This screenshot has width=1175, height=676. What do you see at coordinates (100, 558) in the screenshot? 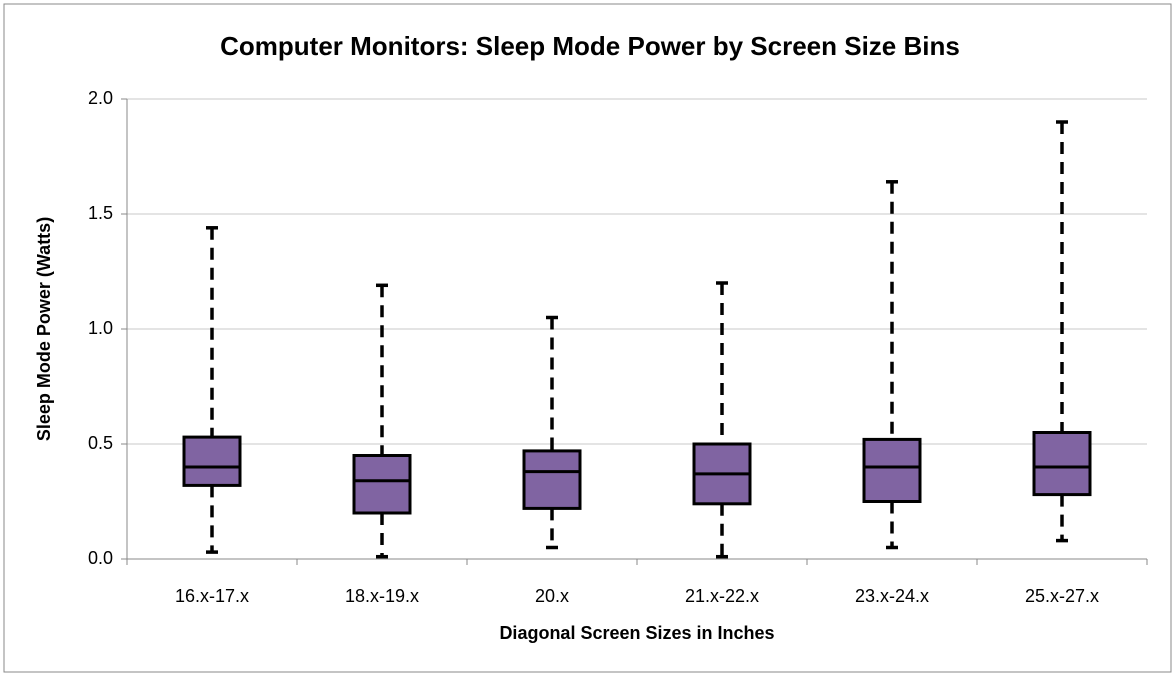
I see `y-tick-label: 0.0` at bounding box center [100, 558].